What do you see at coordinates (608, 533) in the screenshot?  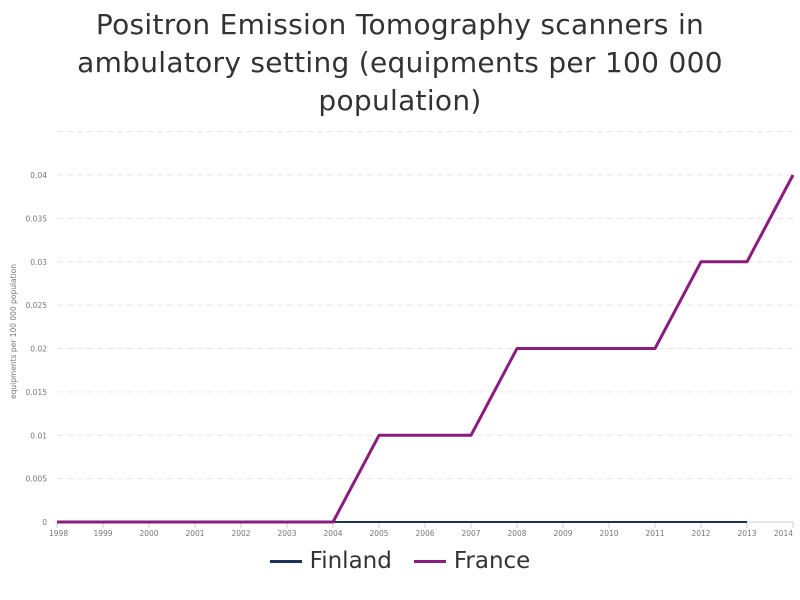 I see `x-tick-label: 2010` at bounding box center [608, 533].